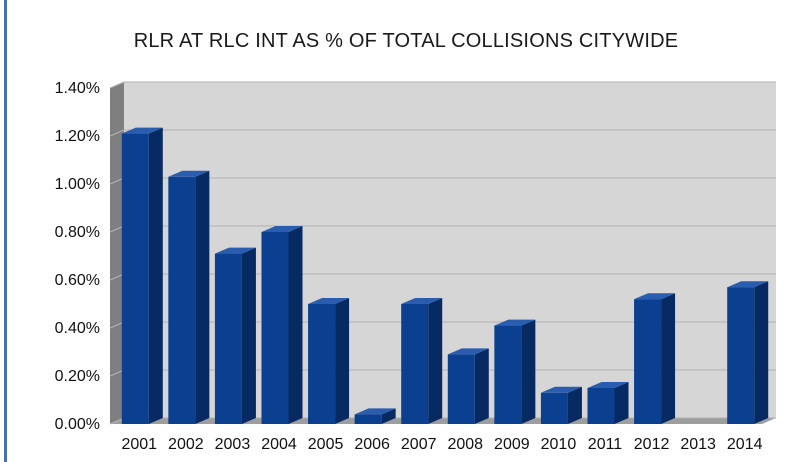 The height and width of the screenshot is (462, 812). Describe the element at coordinates (745, 444) in the screenshot. I see `x-tick-label: 2014` at that location.